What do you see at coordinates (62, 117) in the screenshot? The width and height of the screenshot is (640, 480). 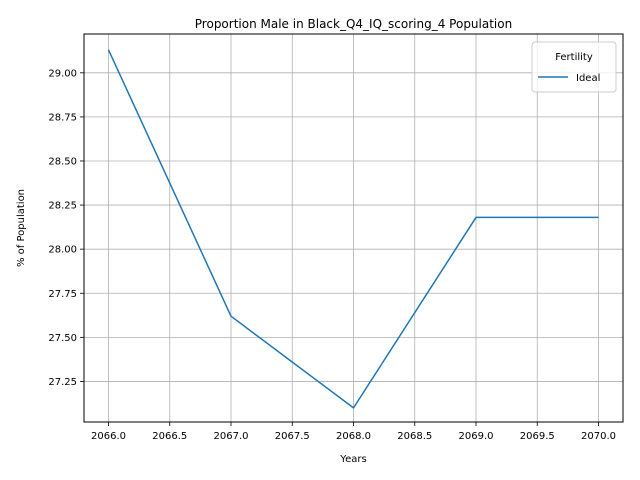 I see `y-tick-label: 28.75` at bounding box center [62, 117].